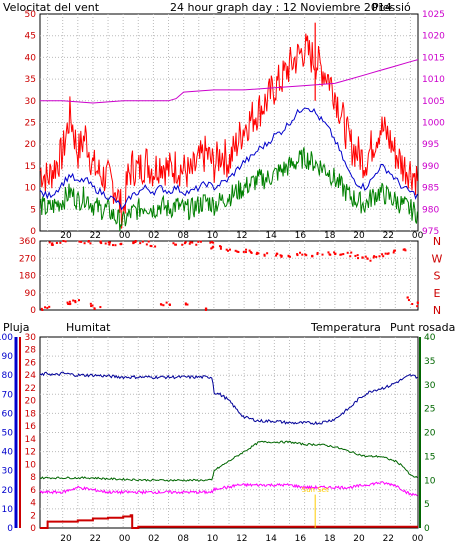 This screenshot has height=555, width=462. Describe the element at coordinates (429, 362) in the screenshot. I see `temperature-y-tick: 35` at that location.